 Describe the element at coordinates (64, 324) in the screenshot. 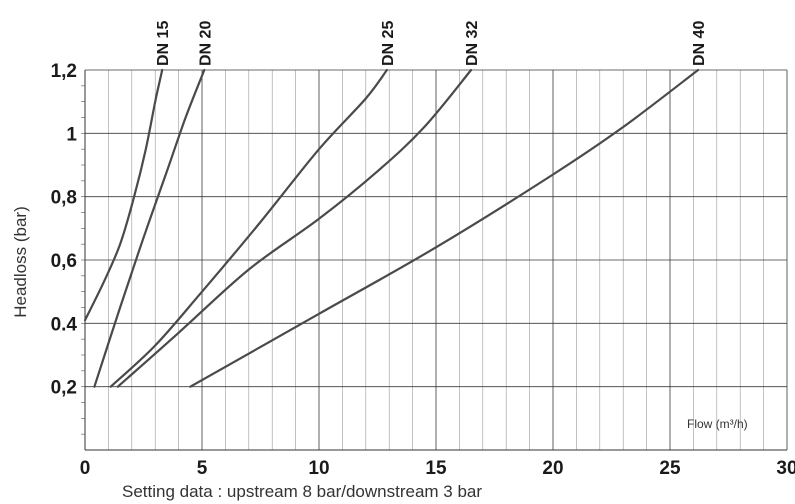

I see `y-tick-label: 0.4` at that location.